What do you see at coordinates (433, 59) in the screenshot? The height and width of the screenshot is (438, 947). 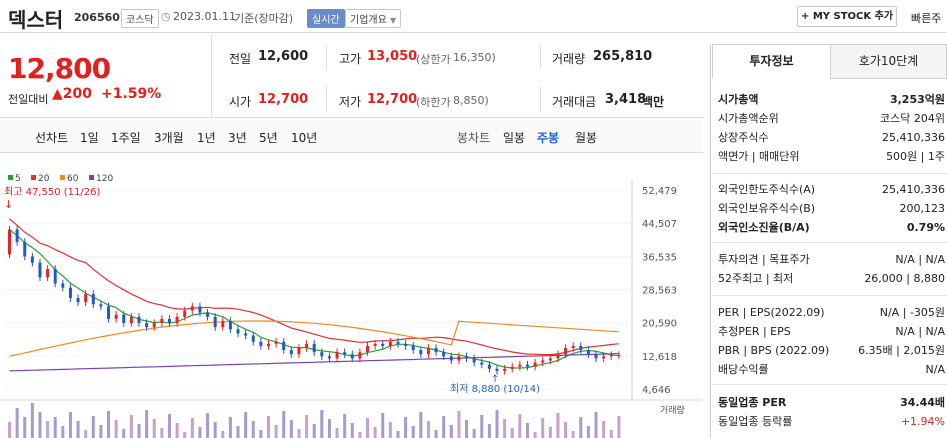 I see `upper-limit-label: (상한가` at bounding box center [433, 59].